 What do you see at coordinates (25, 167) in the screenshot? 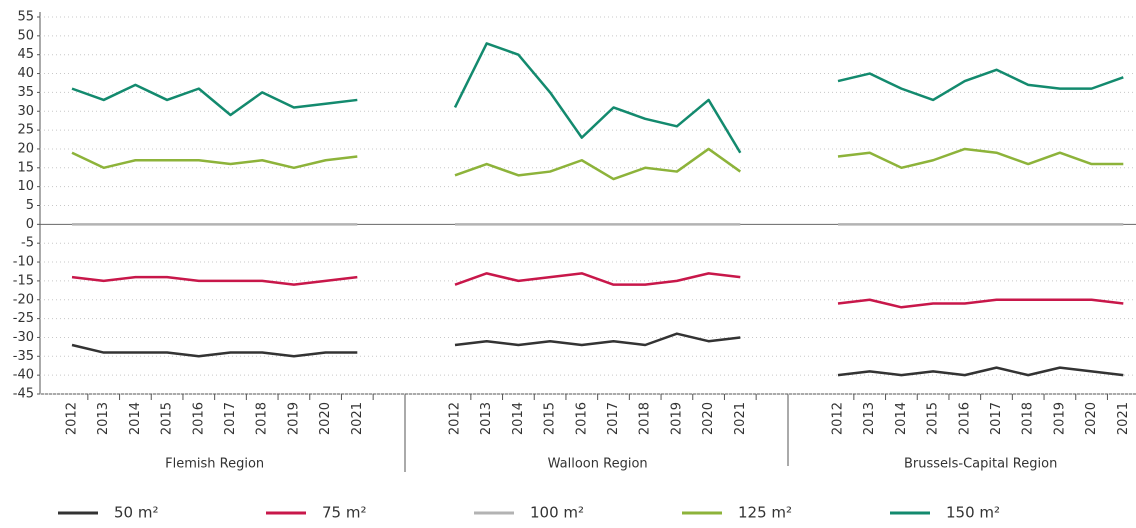
I see `y-tick-label: 15` at bounding box center [25, 167].